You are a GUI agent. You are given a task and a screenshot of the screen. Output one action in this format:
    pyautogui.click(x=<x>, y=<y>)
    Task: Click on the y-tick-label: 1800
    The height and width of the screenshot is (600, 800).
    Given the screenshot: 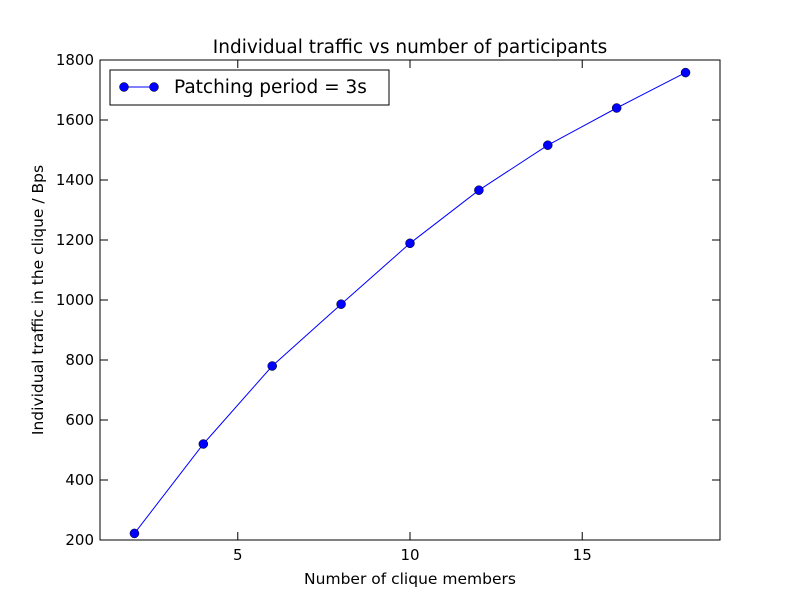 What is the action you would take?
    pyautogui.click(x=75, y=60)
    